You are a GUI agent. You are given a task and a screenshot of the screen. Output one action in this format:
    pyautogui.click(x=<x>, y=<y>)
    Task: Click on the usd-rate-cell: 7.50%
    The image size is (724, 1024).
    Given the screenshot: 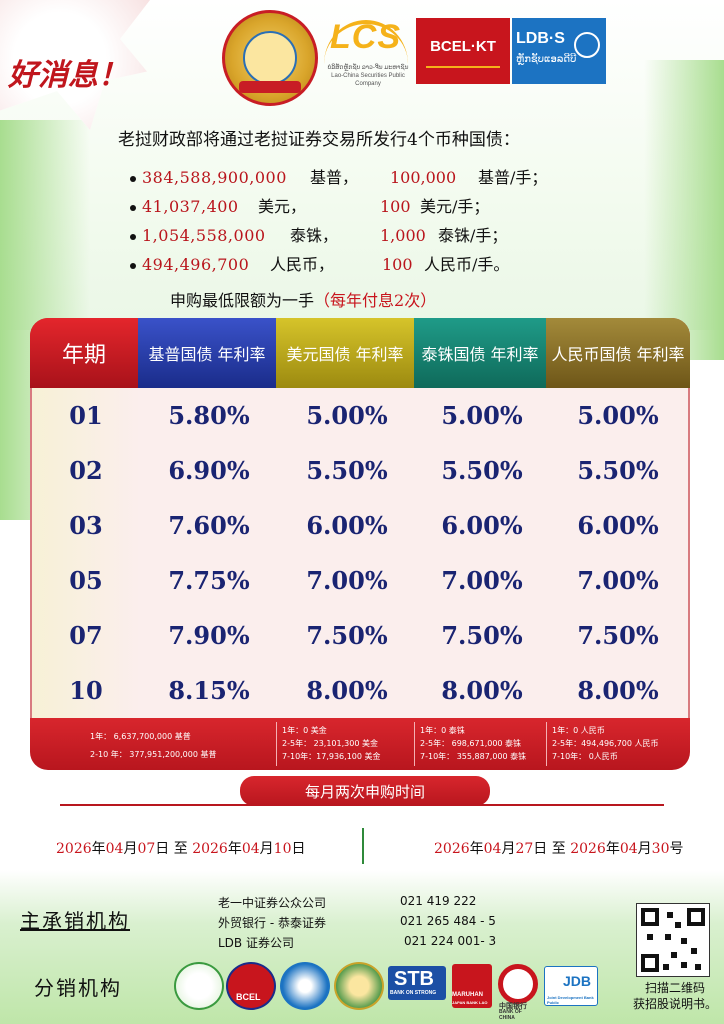 What is the action you would take?
    pyautogui.click(x=347, y=635)
    